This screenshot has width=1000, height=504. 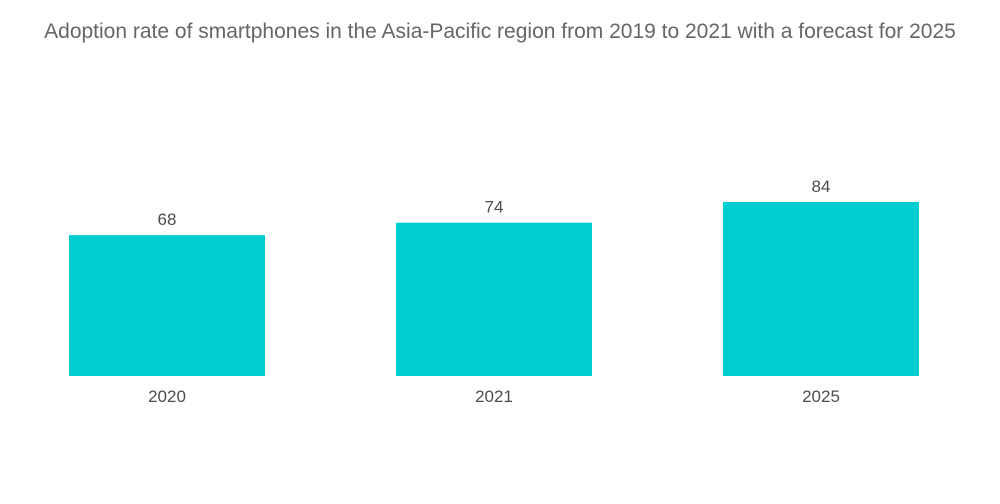 I want to click on bar-2021, so click(x=494, y=299).